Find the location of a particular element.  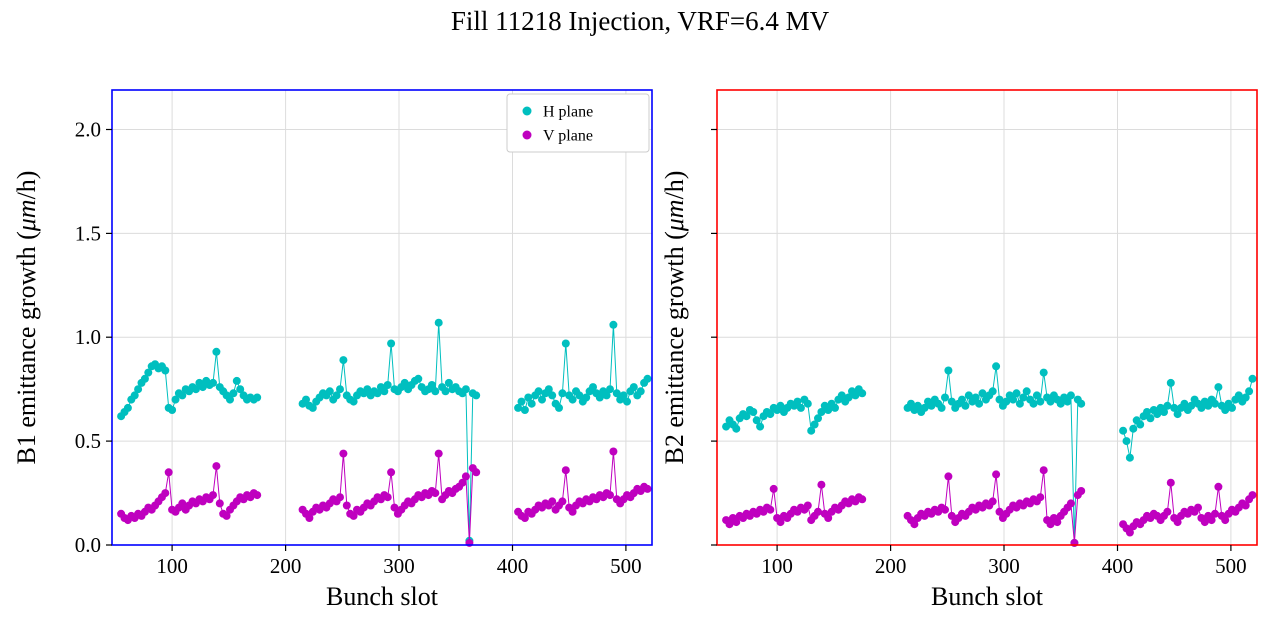

y-axis-label: B1 emittance growth (μm/h) is located at coordinates (26, 318).